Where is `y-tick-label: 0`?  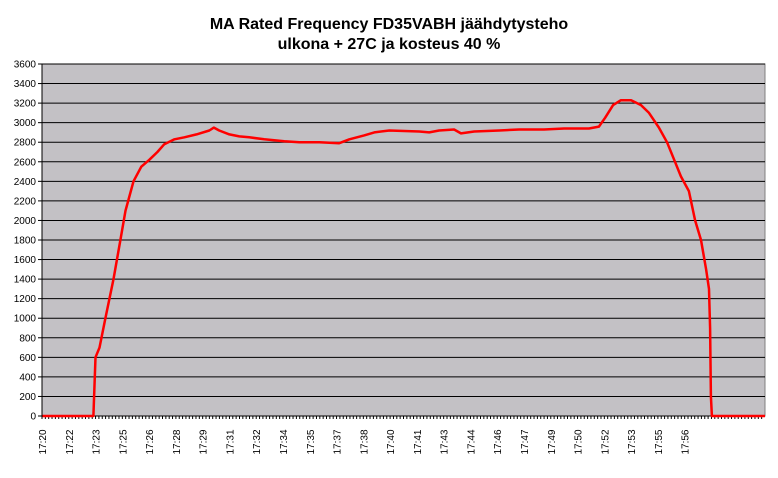 y-tick-label: 0 is located at coordinates (33, 417).